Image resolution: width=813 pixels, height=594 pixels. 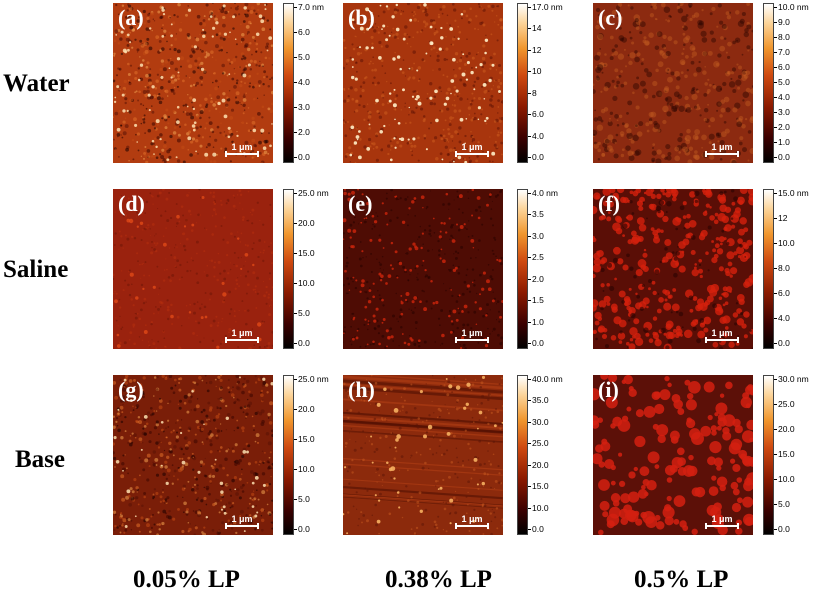 What do you see at coordinates (288, 269) in the screenshot?
I see `height-colorbar-d` at bounding box center [288, 269].